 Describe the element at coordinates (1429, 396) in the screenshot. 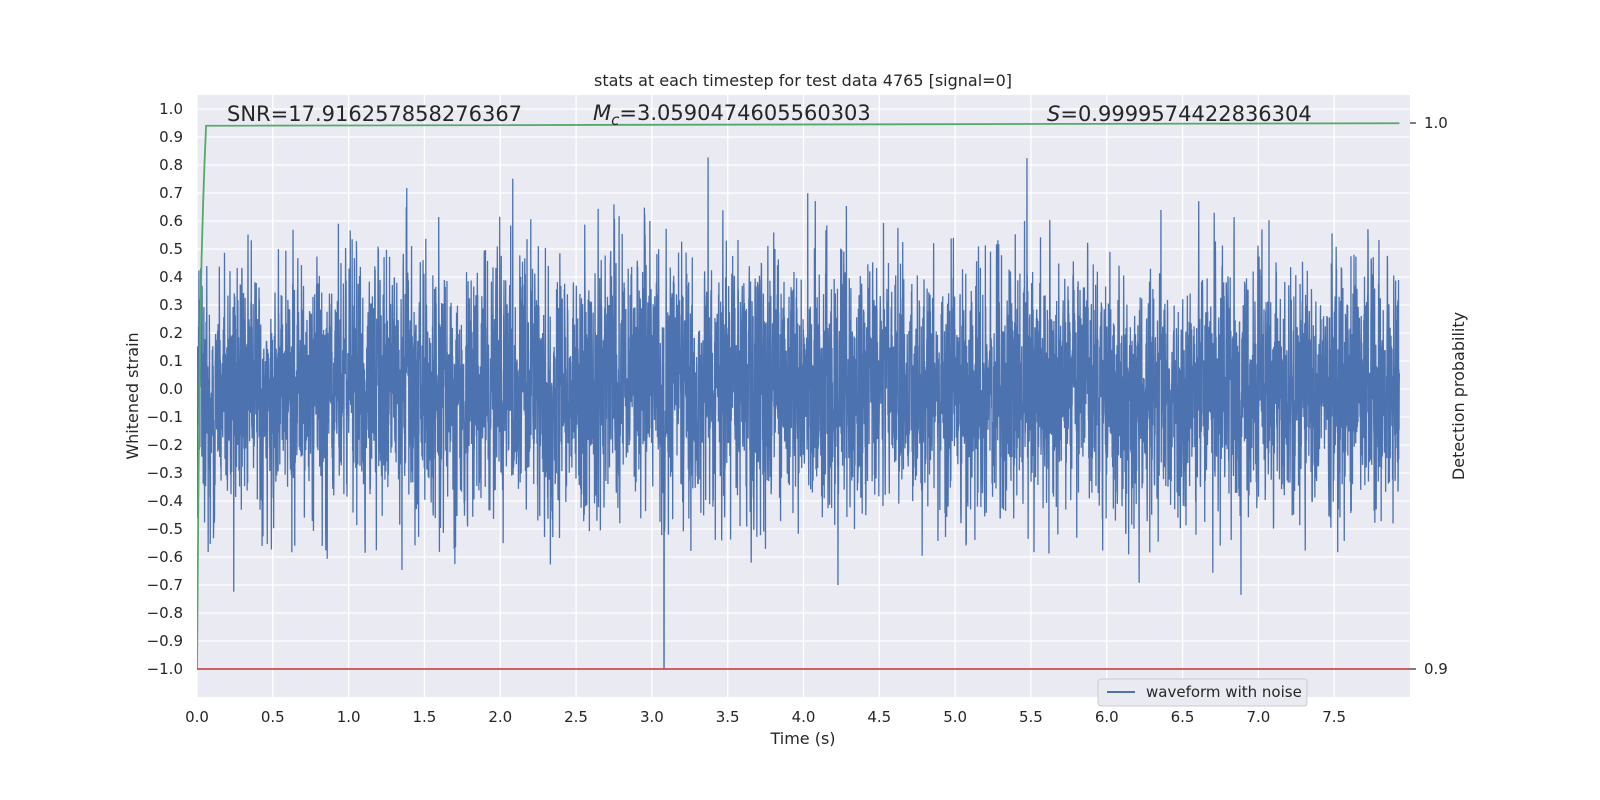

I see `y2-tick-labels: 1.0 0.9` at that location.